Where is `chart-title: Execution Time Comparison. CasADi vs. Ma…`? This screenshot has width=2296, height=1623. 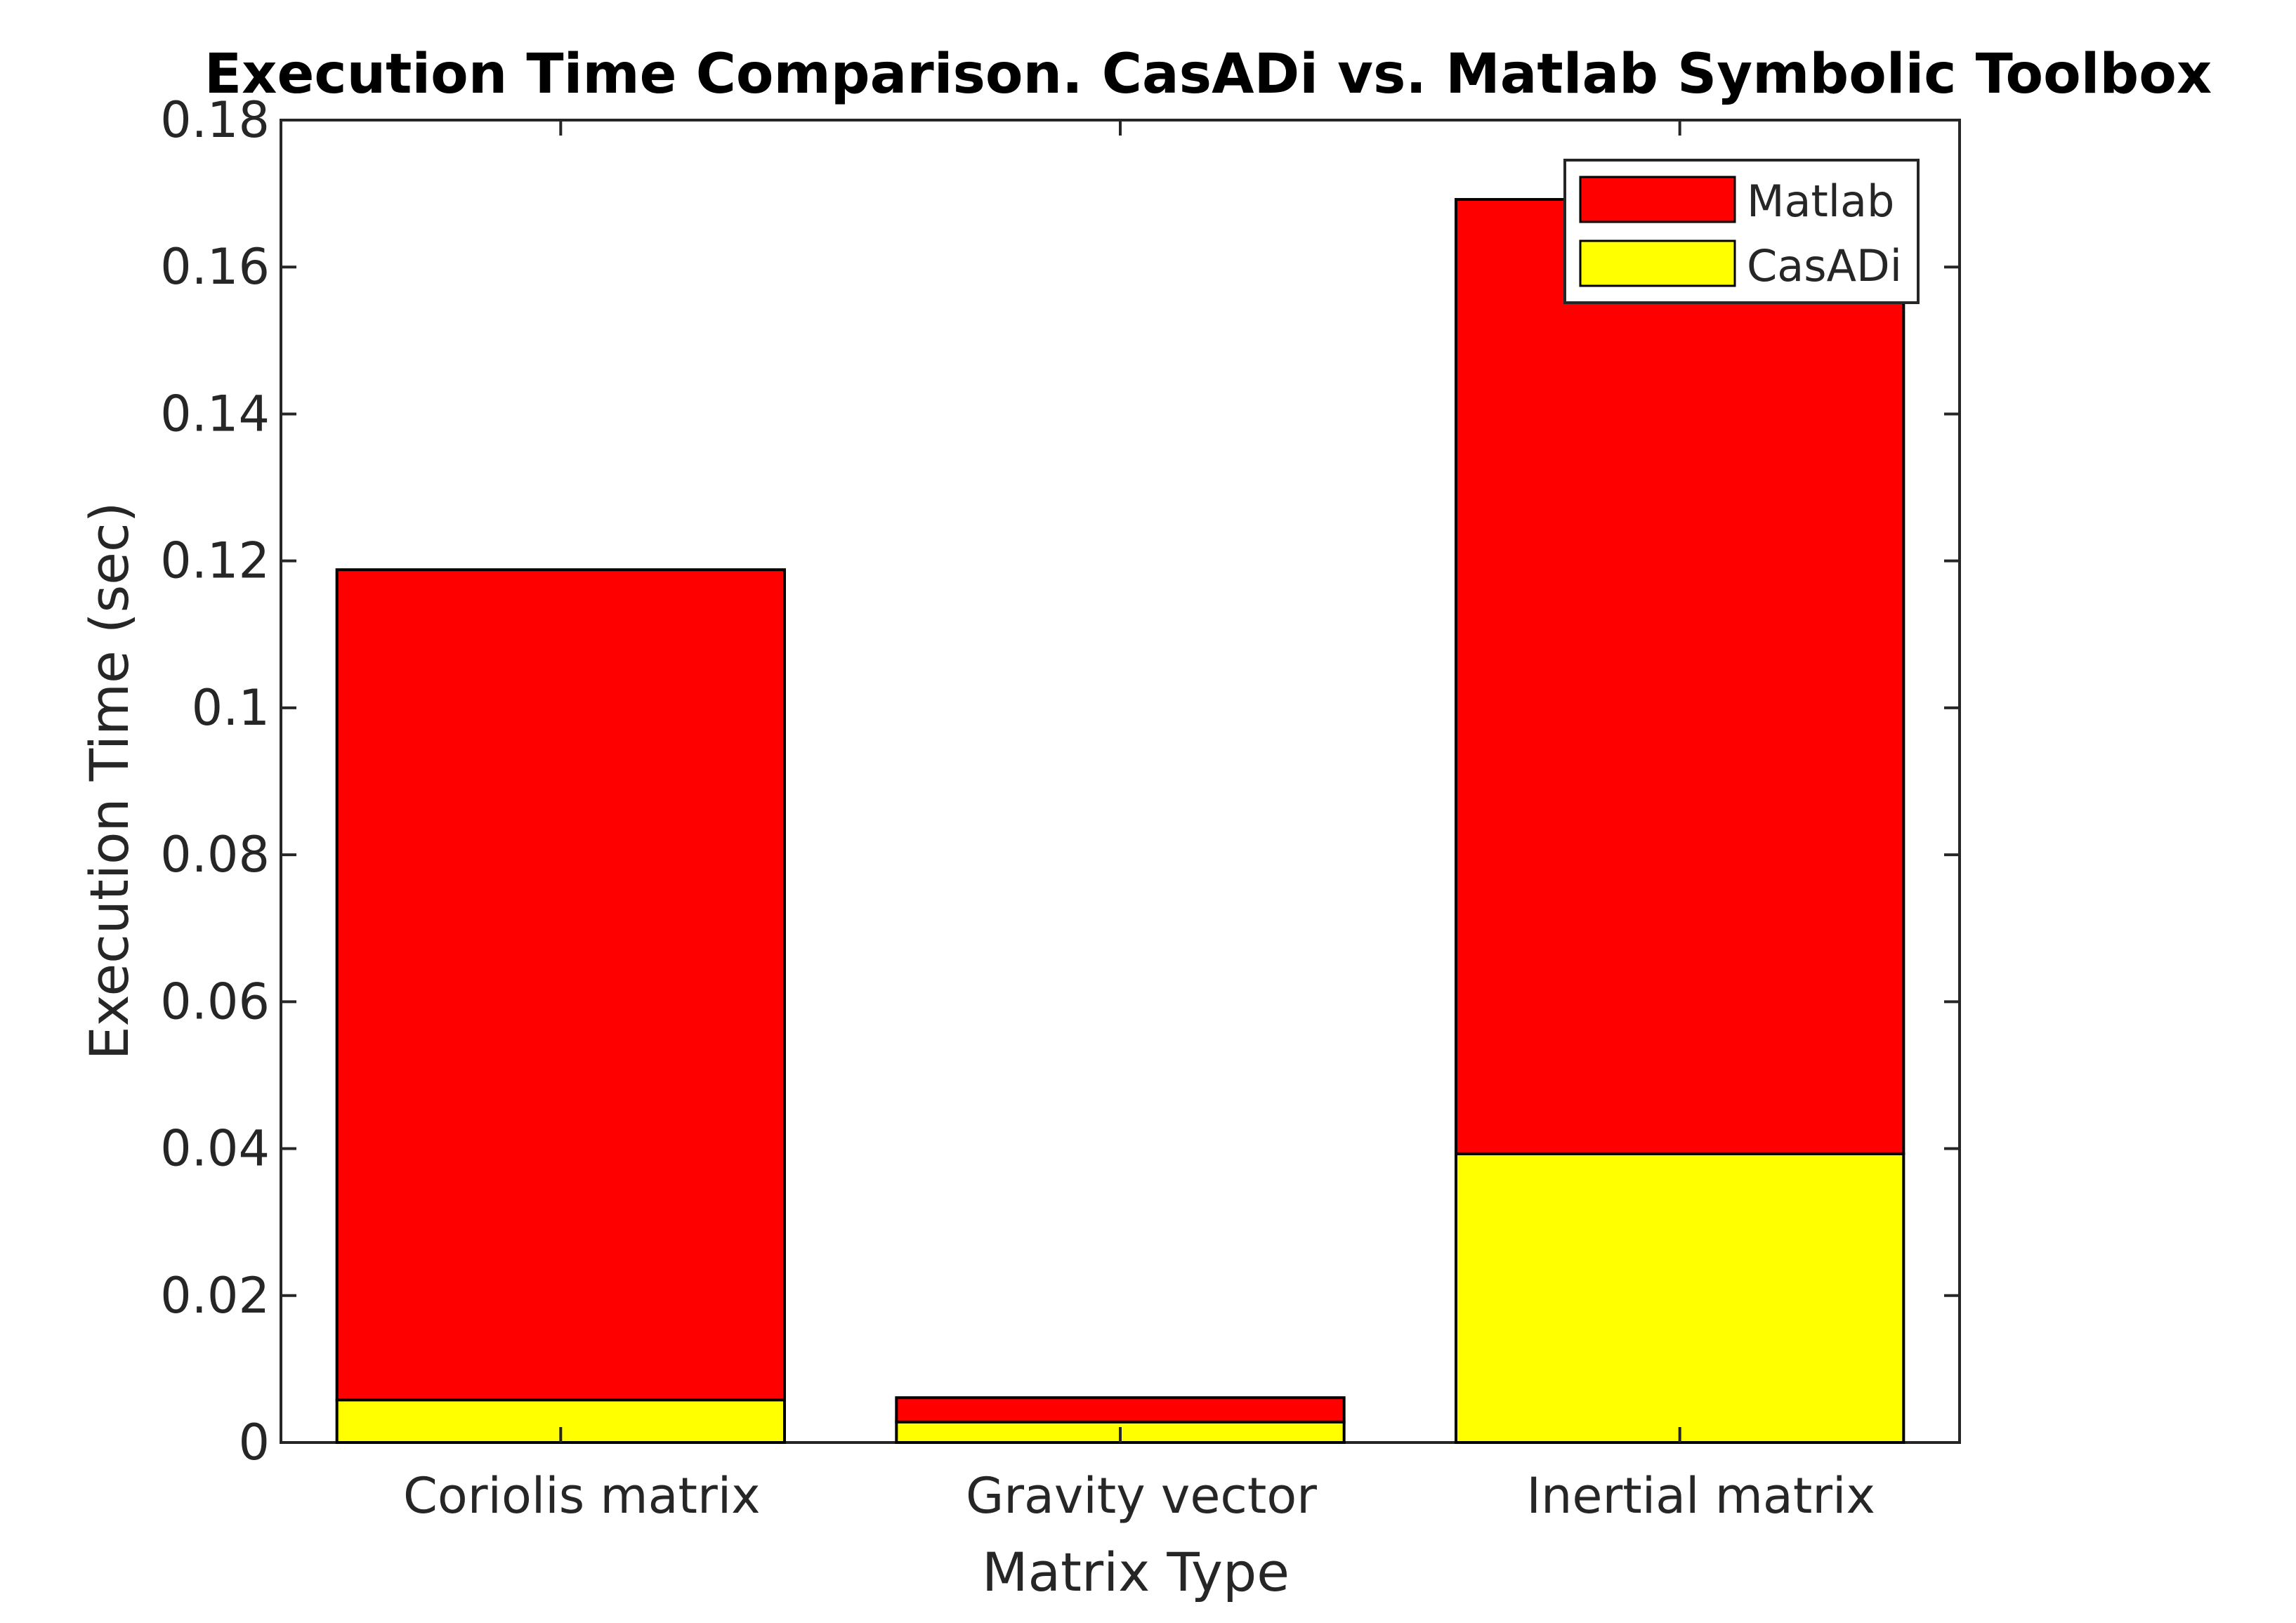 chart-title: Execution Time Comparison. CasADi vs. Ma… is located at coordinates (1208, 74).